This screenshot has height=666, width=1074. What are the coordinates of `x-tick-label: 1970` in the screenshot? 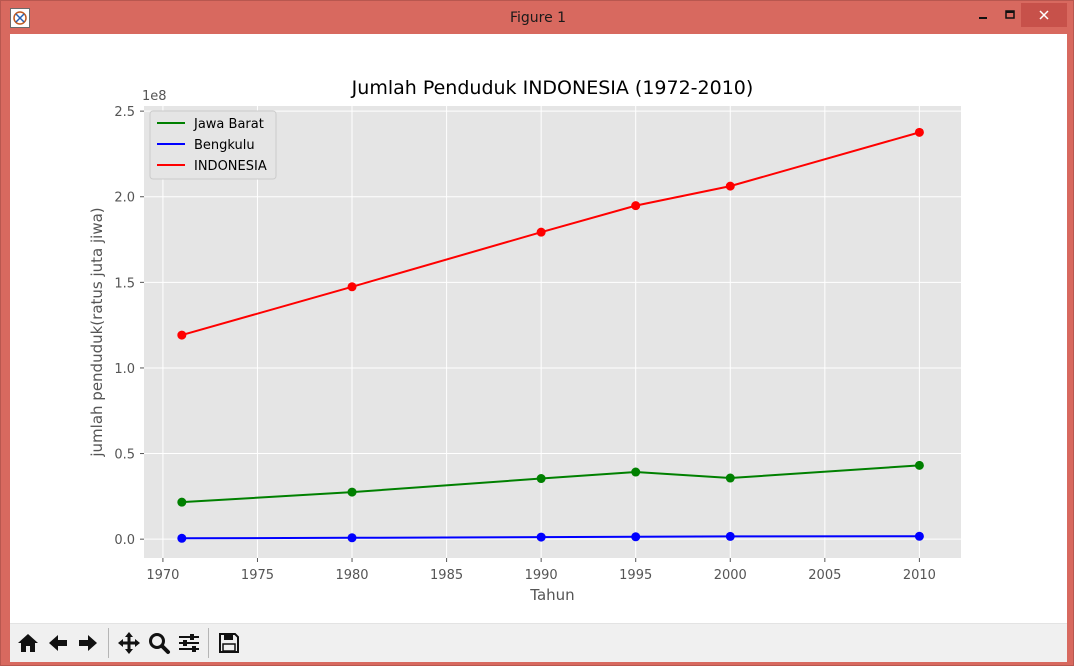 It's located at (162, 575).